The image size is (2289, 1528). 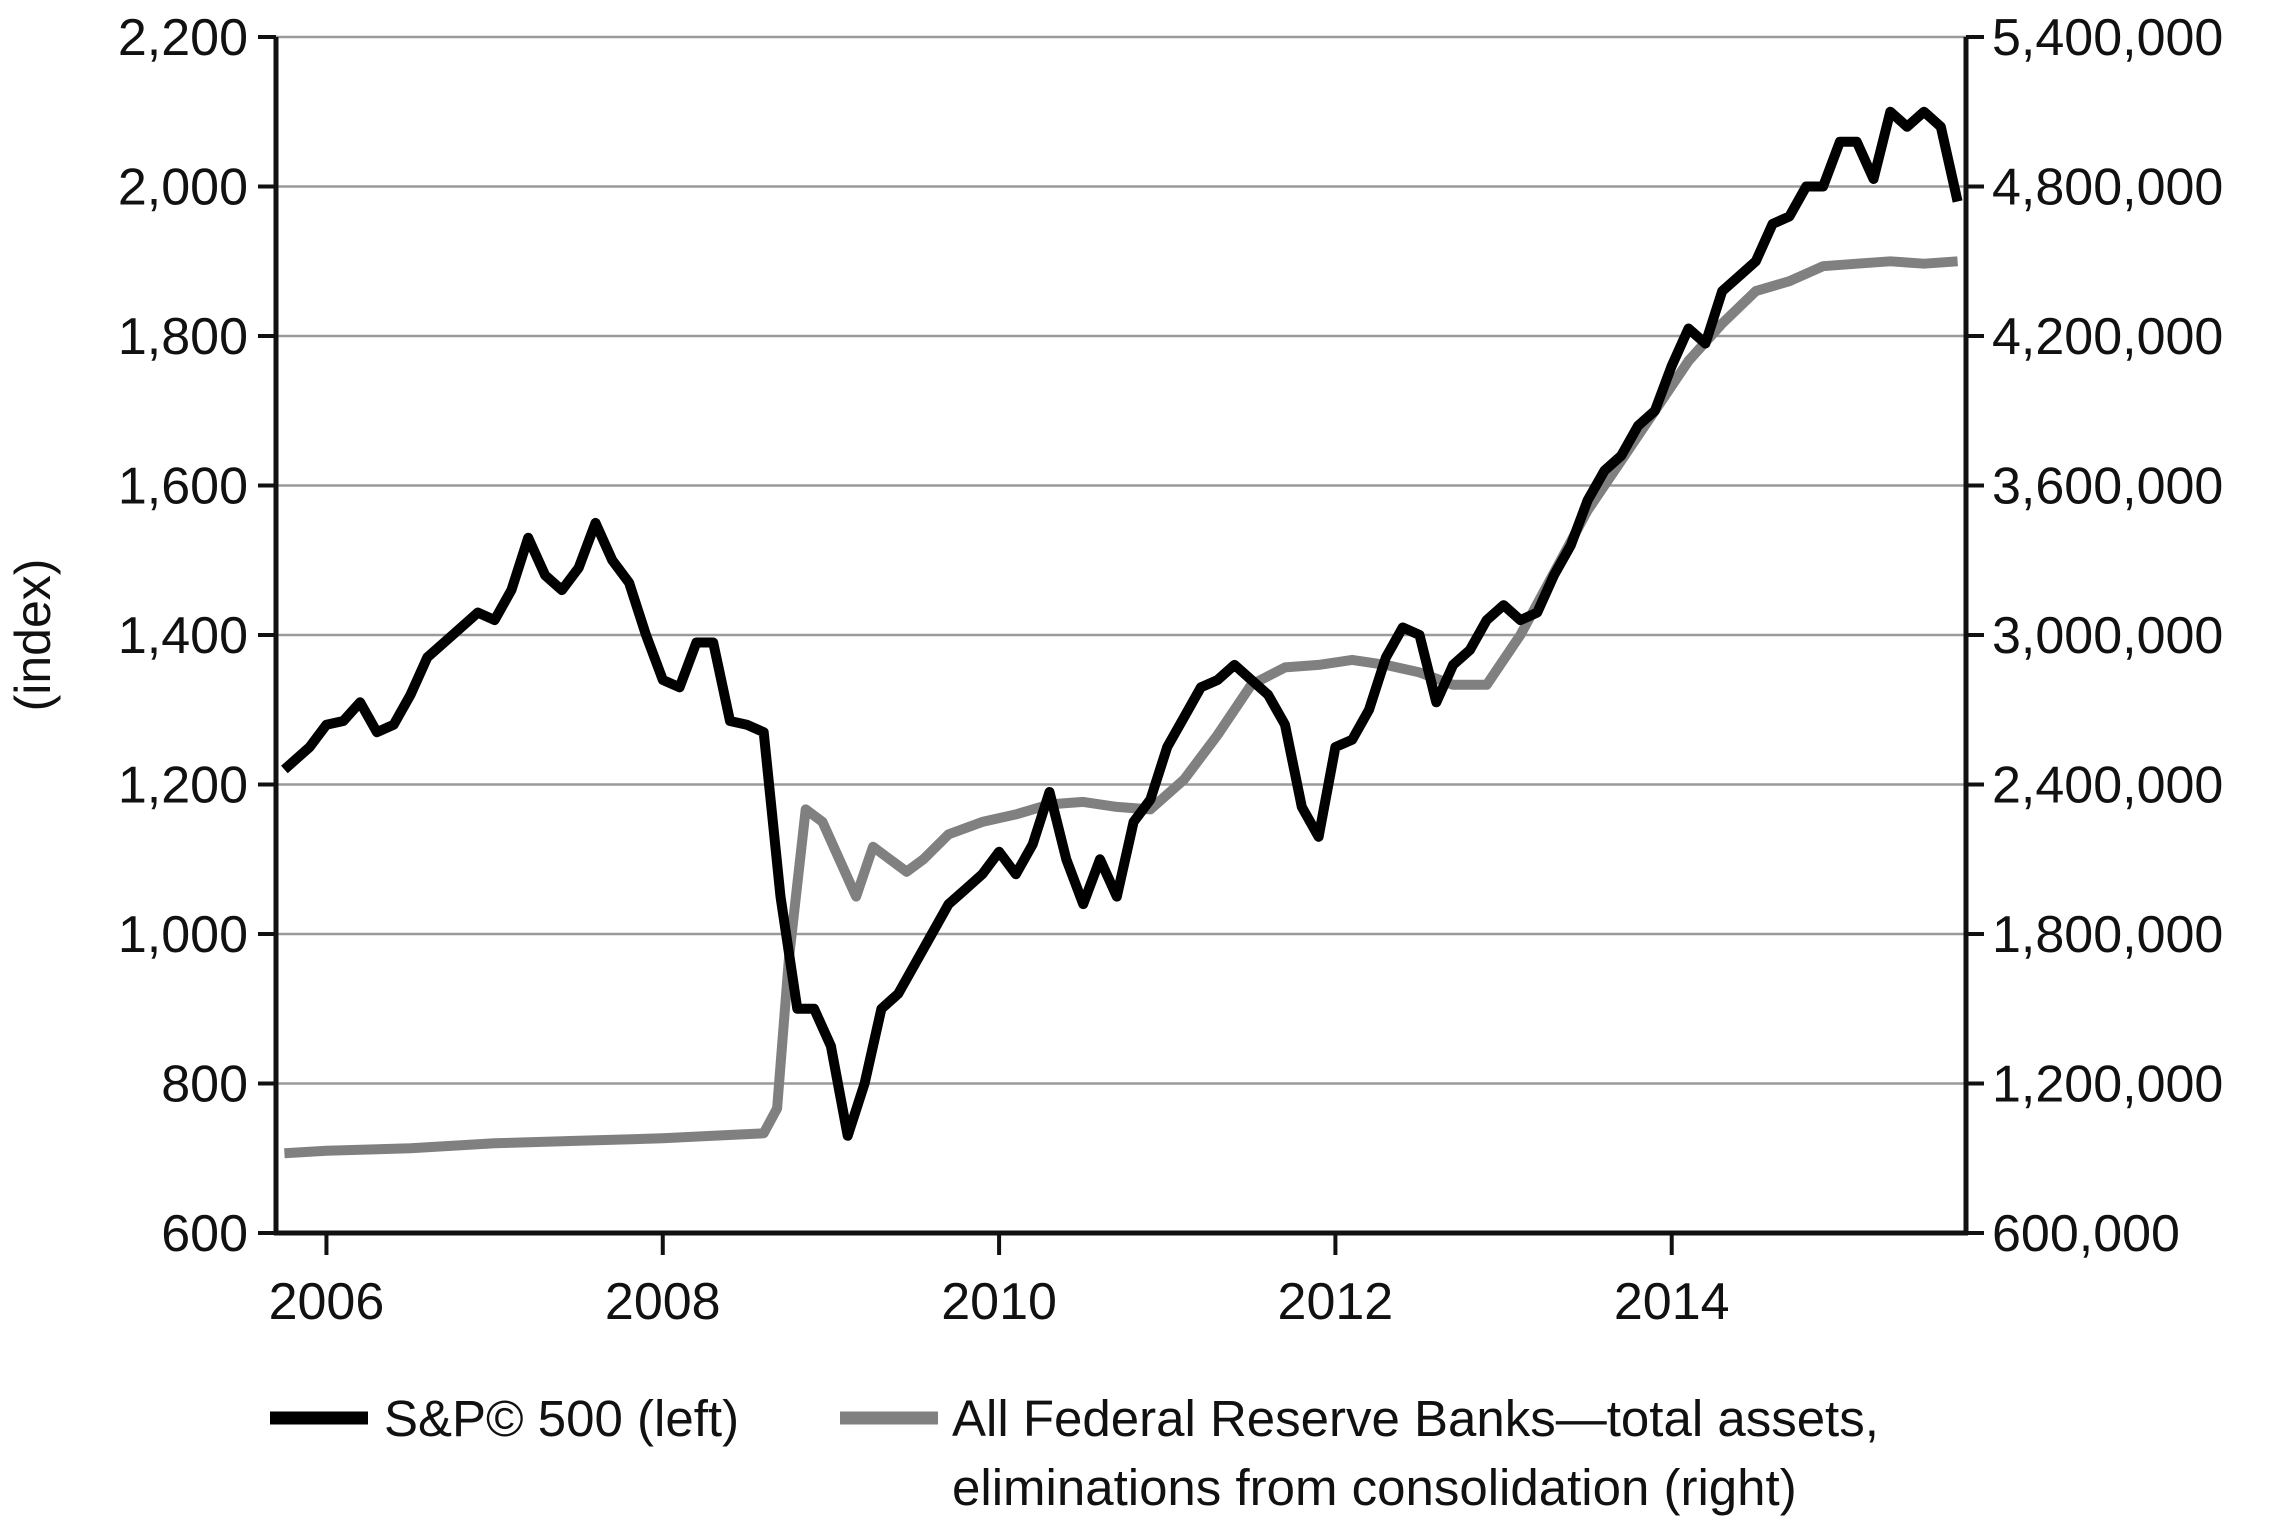 What do you see at coordinates (561, 1418) in the screenshot?
I see `legend-label-sp500: S&P© 500 (left)` at bounding box center [561, 1418].